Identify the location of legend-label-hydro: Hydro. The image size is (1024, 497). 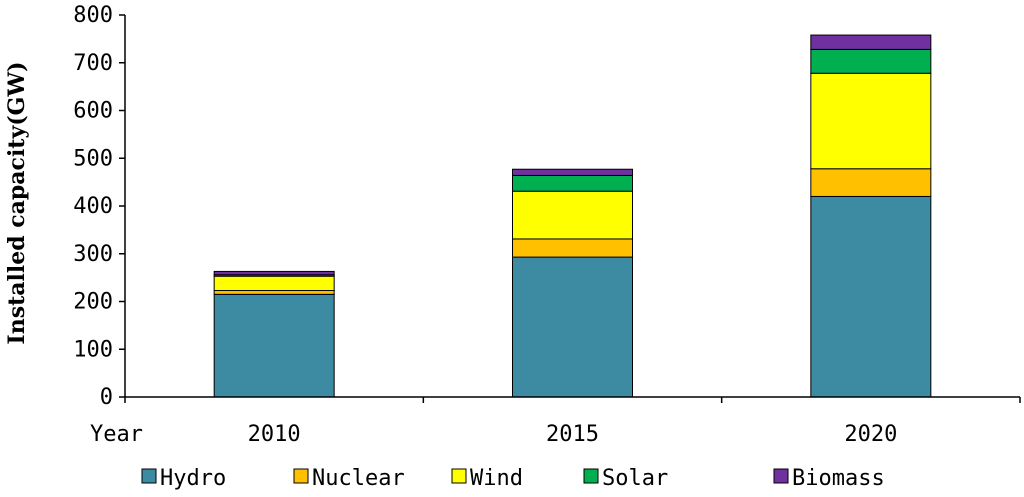
(193, 478).